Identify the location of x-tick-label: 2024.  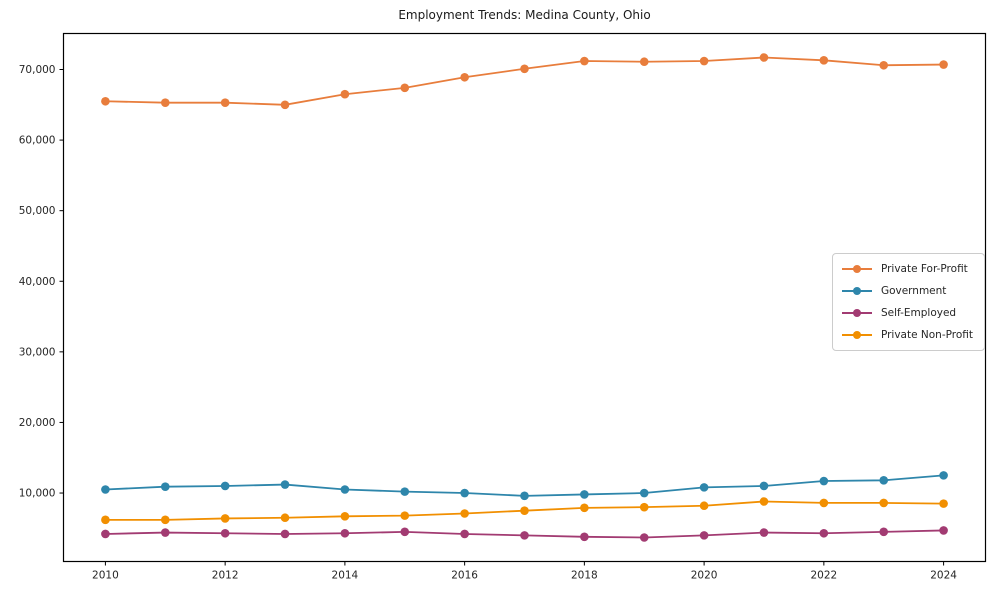
(943, 576).